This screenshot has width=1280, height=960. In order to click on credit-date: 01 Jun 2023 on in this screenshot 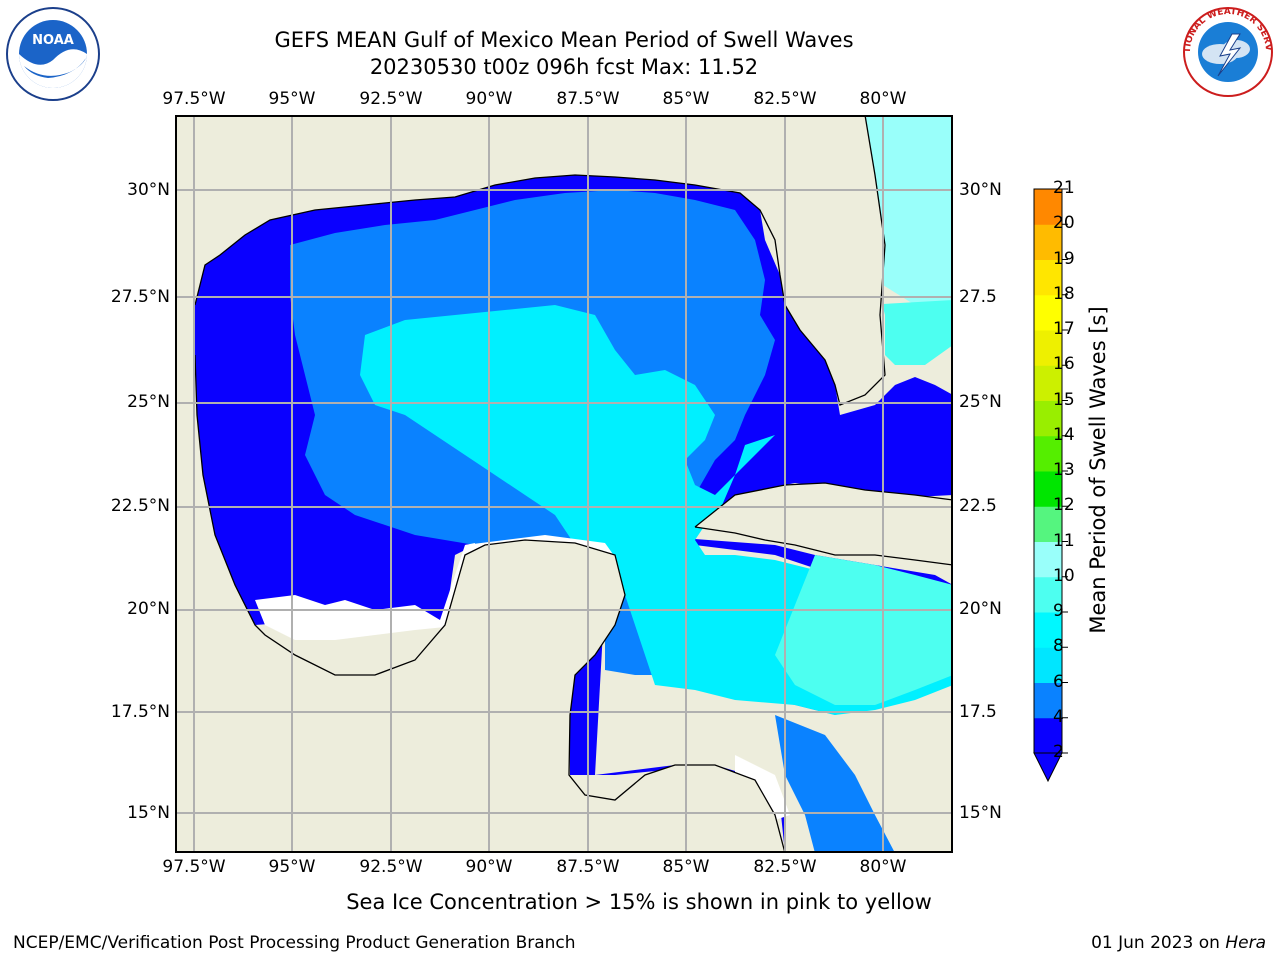, I will do `click(1158, 943)`.